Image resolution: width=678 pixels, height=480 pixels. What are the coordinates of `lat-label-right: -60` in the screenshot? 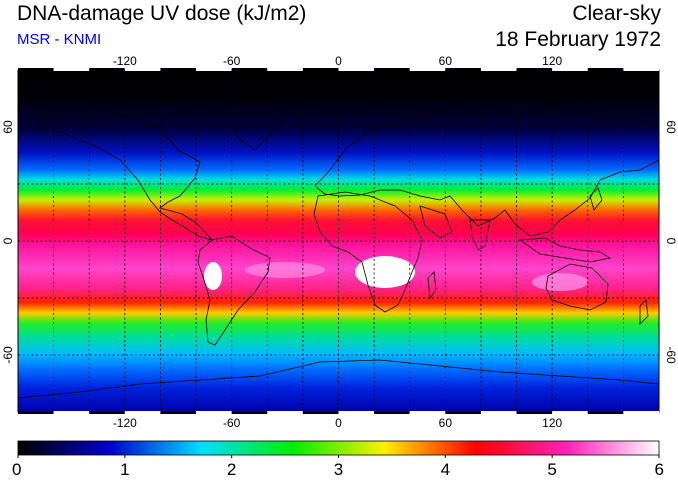 It's located at (671, 355).